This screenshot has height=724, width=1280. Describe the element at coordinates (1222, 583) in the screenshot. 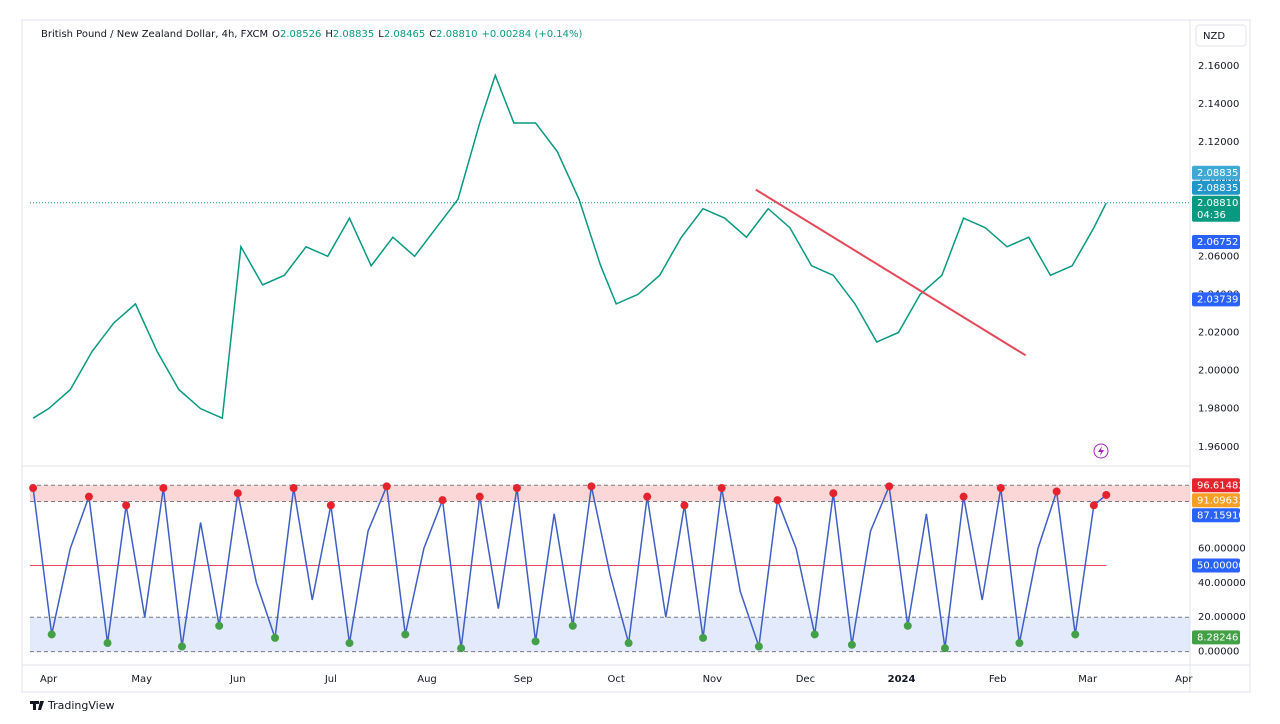

I see `y-tick-label: 40.00000` at that location.